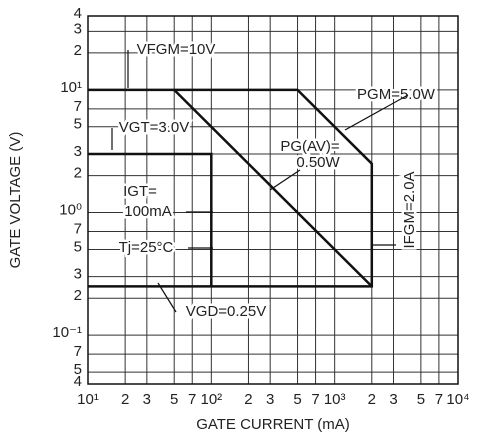 The height and width of the screenshot is (437, 480). I want to click on x-tick-label: 10³, so click(335, 399).